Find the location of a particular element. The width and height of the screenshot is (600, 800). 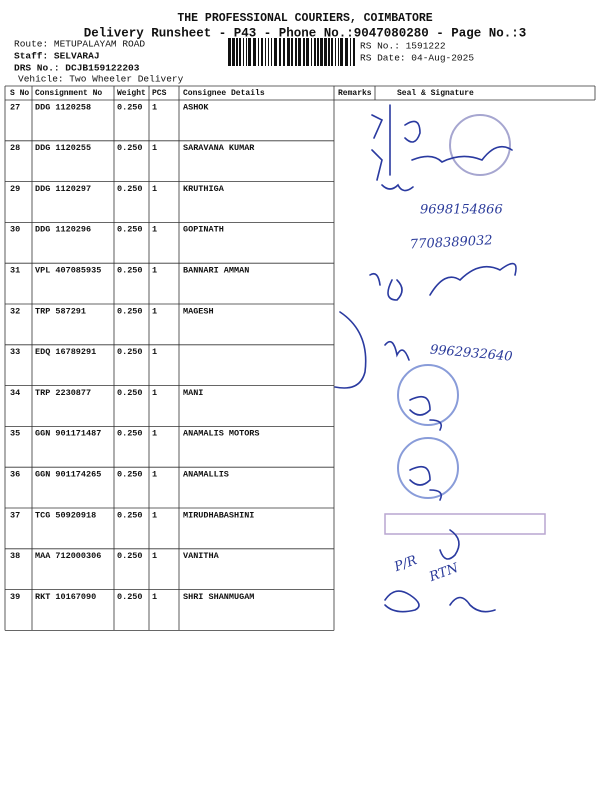

cell: 29 is located at coordinates (15, 189).